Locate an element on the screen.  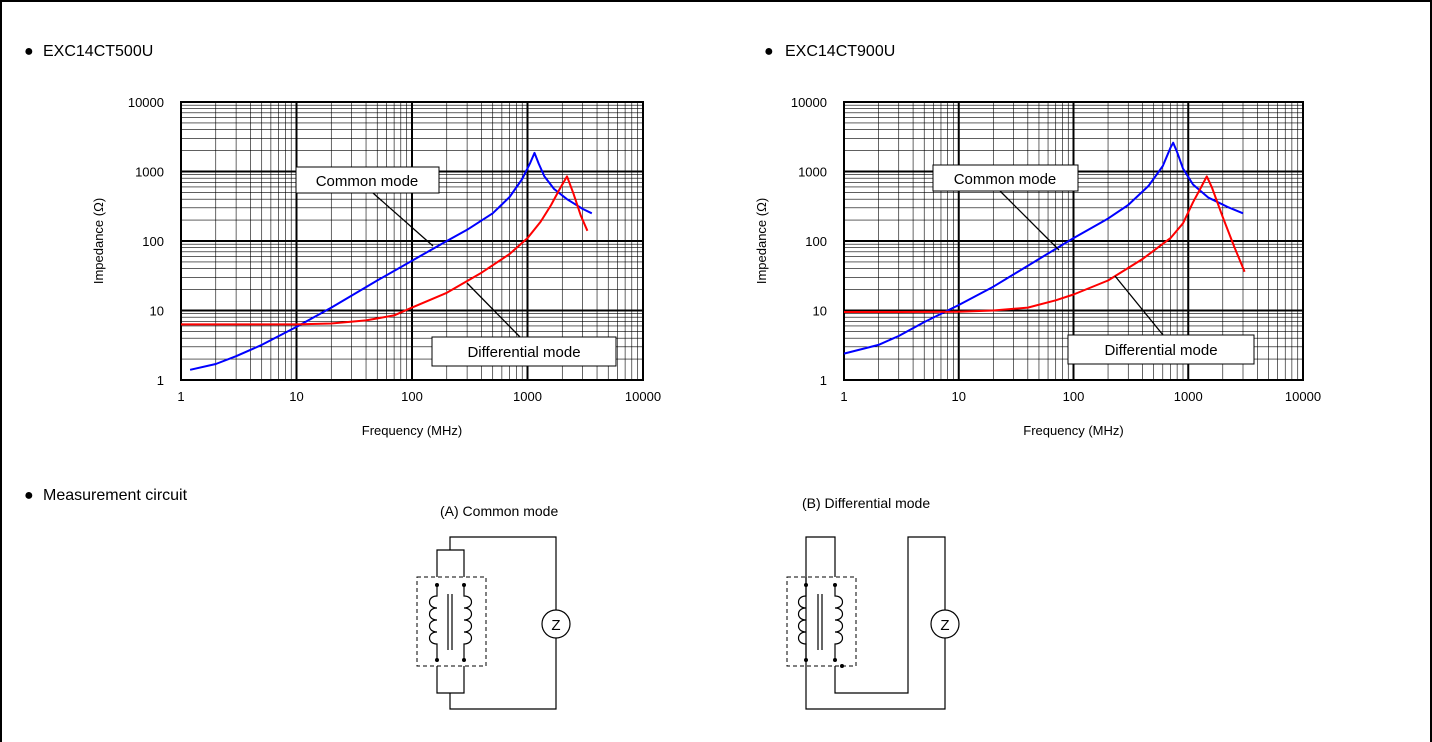
chart1-heading: EXC14CT500U is located at coordinates (98, 51).